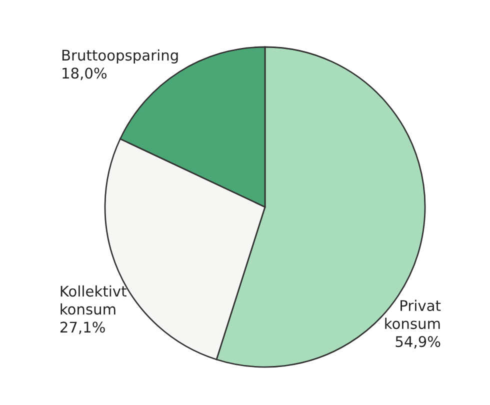  Describe the element at coordinates (93, 300) in the screenshot. I see `slice-label: Kollektivt konsum` at that location.